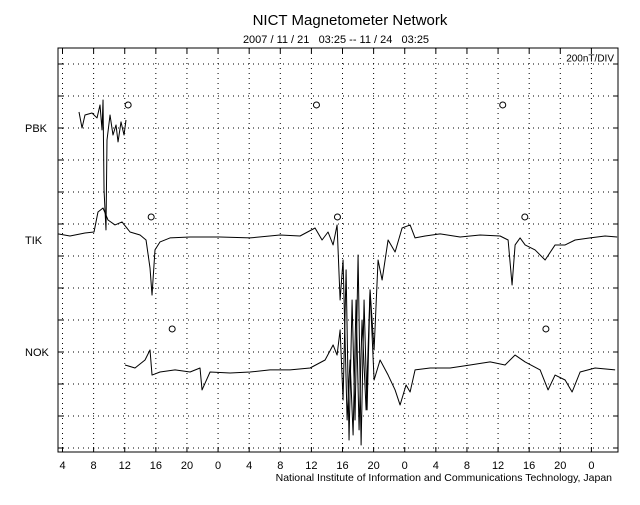 The image size is (640, 505). Describe the element at coordinates (590, 59) in the screenshot. I see `scale-label: 200nT/DIV` at that location.